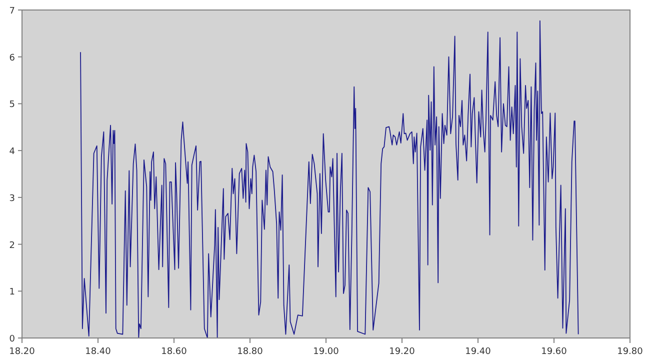 Image resolution: width=650 pixels, height=360 pixels. I want to click on x-tick-label: 18.80, so click(250, 352).